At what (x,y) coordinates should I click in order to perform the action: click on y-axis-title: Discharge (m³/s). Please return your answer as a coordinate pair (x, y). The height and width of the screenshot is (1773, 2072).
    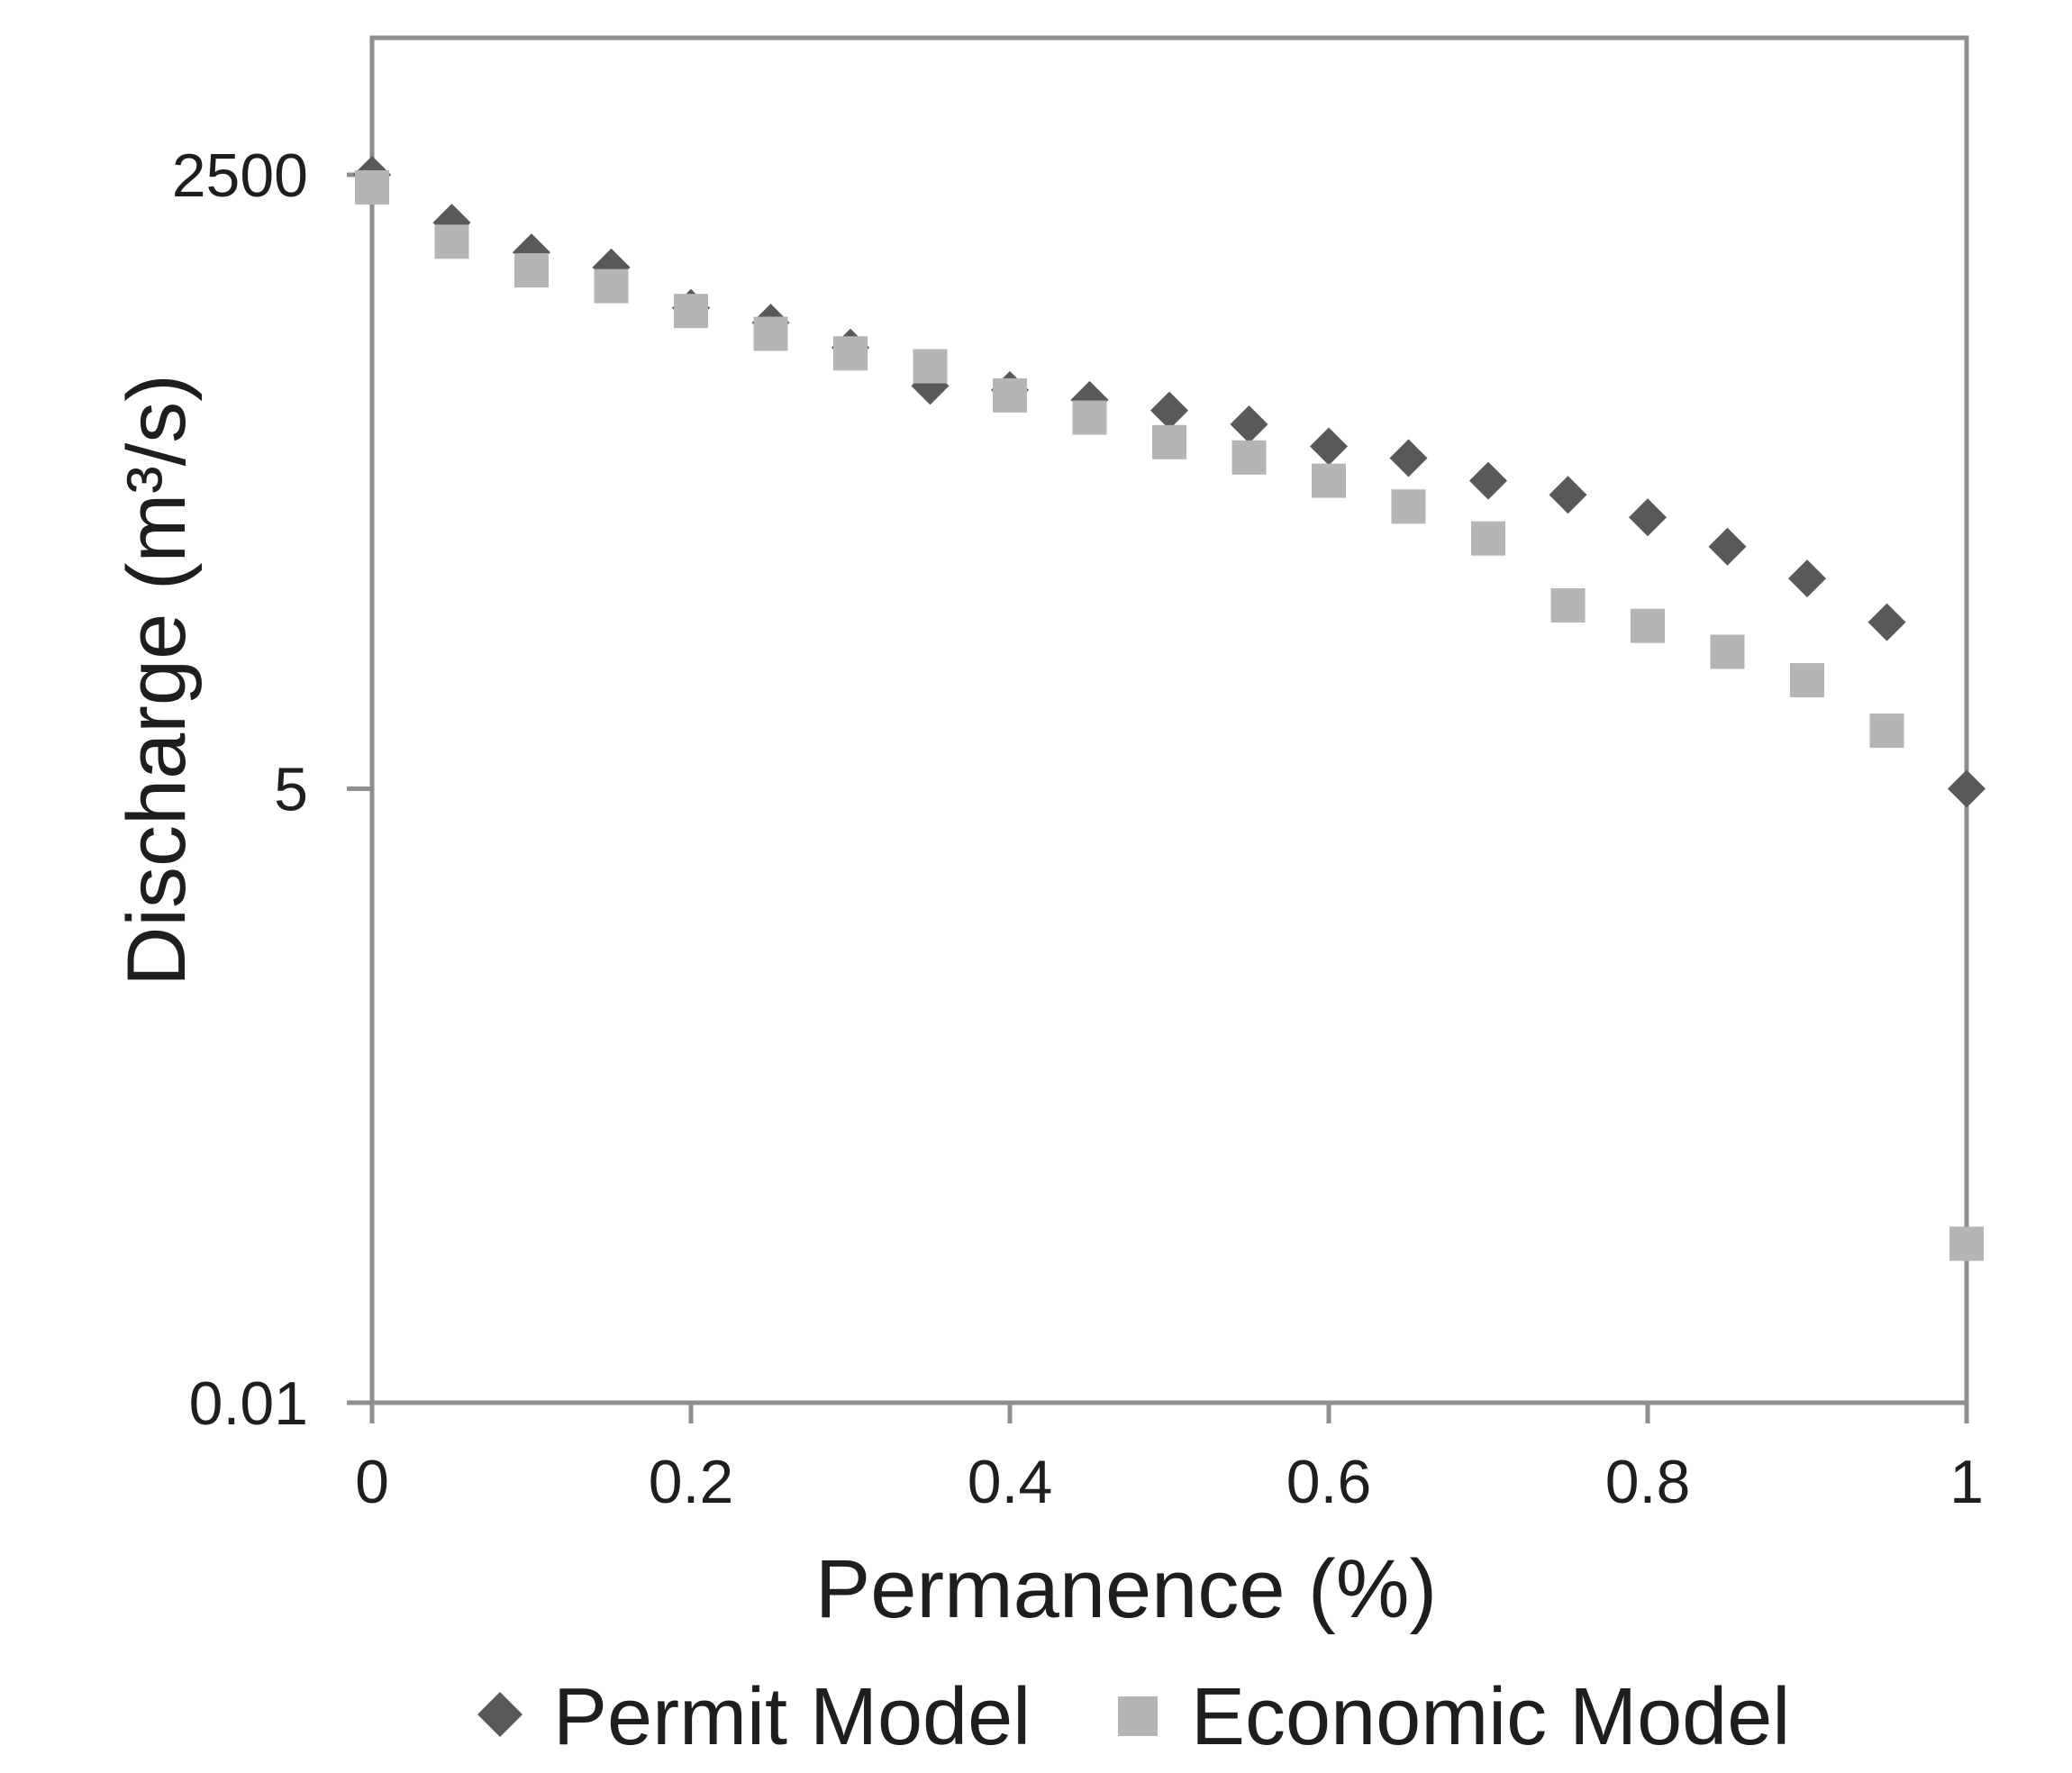
    Looking at the image, I should click on (157, 680).